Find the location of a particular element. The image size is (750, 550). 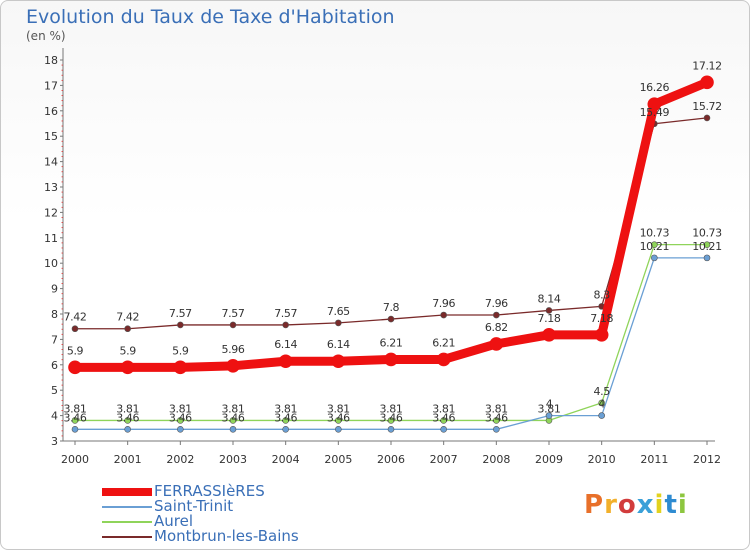

x-tick-label: 2007 is located at coordinates (444, 459).